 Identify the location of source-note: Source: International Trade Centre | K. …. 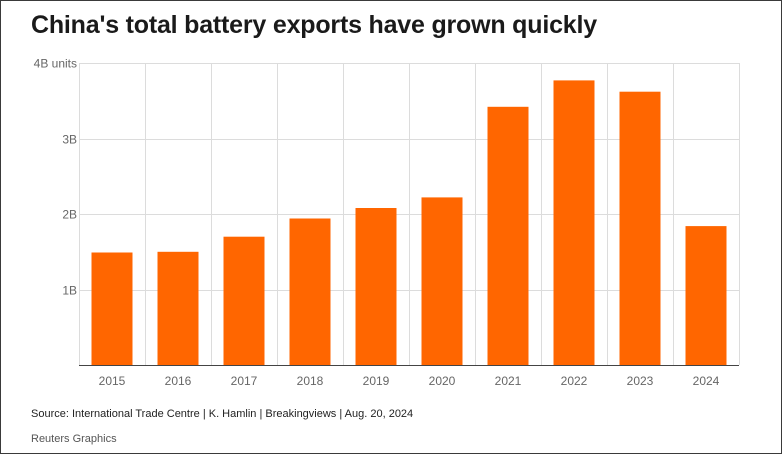
(222, 414).